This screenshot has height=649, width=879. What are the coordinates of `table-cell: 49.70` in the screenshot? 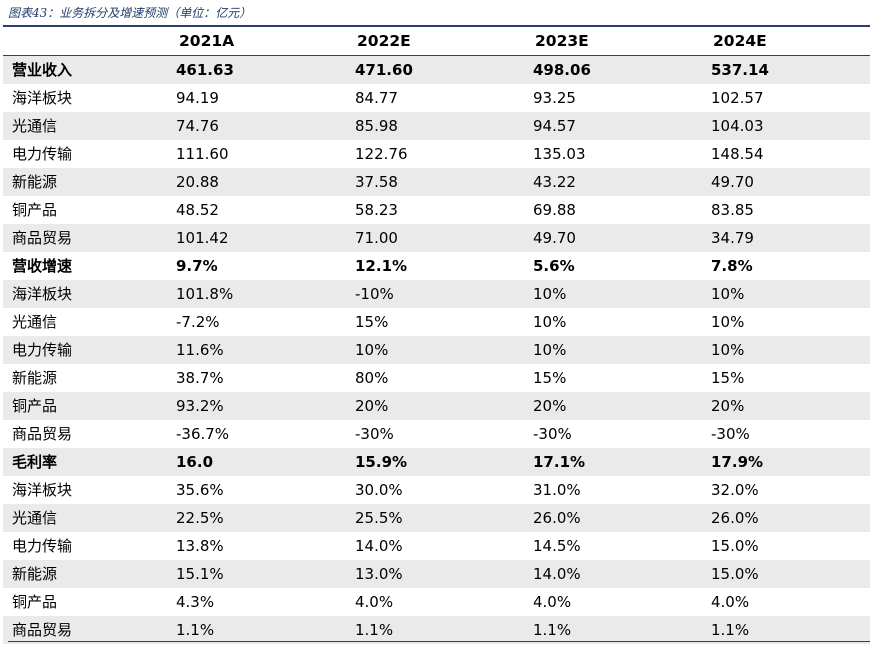 It's located at (554, 238).